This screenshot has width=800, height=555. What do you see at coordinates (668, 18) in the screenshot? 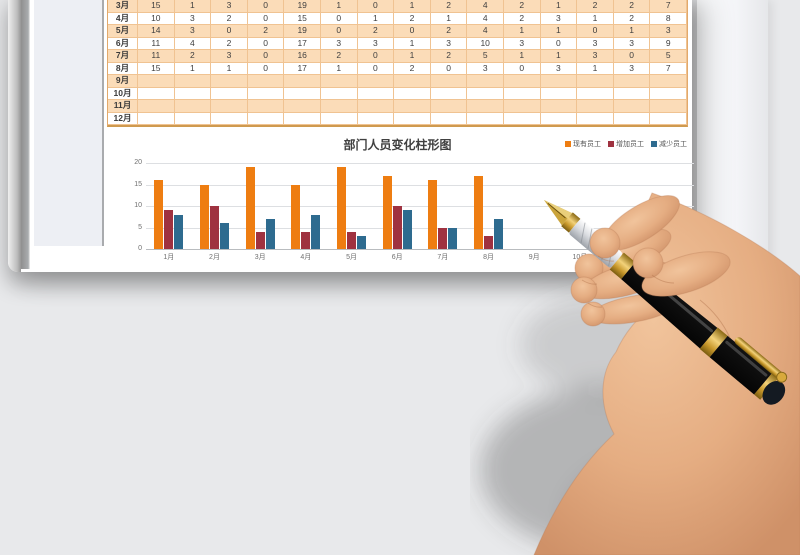
I see `table-cell: 8` at bounding box center [668, 18].